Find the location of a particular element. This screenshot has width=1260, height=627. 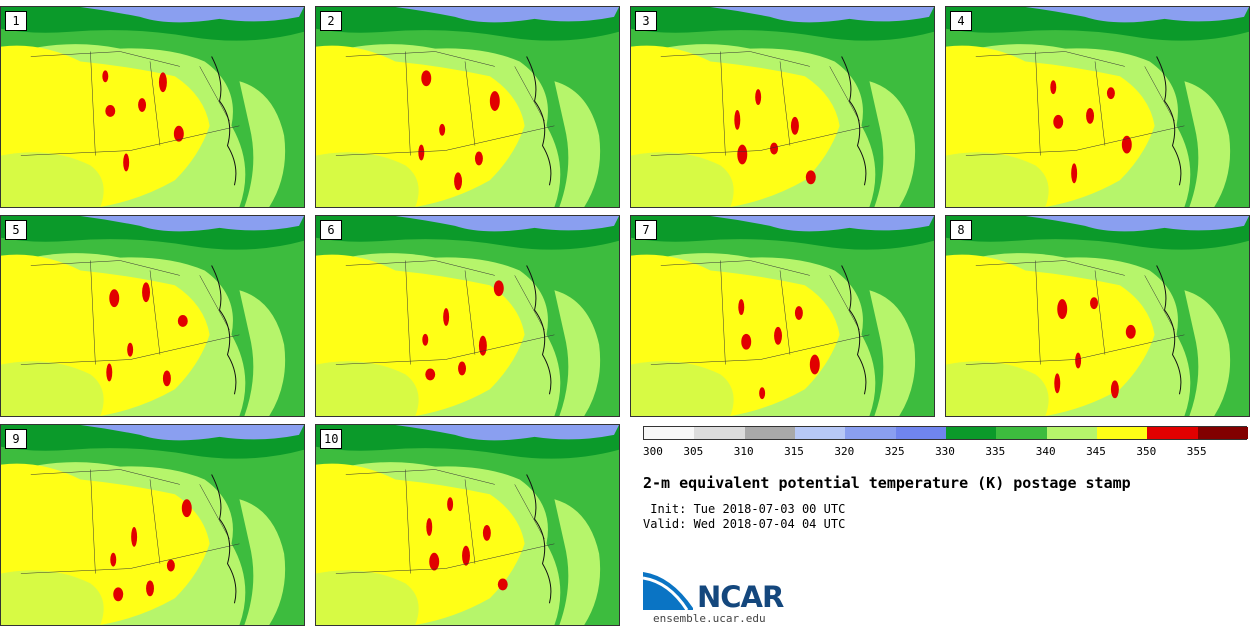

panel-number-label: 4 is located at coordinates (961, 21).